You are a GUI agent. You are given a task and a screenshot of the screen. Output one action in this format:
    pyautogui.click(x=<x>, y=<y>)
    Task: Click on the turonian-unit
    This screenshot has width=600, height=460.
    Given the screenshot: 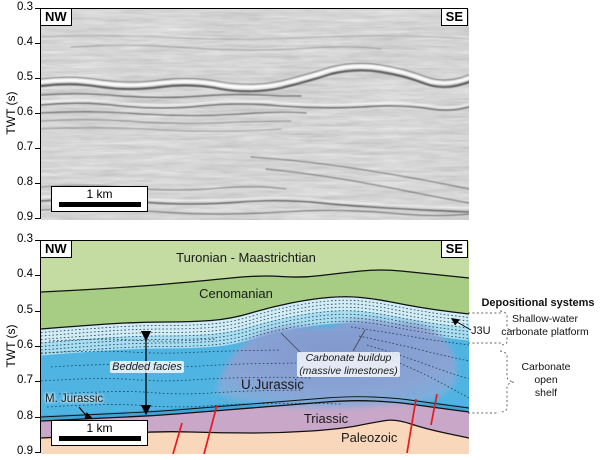 What is the action you would take?
    pyautogui.click(x=255, y=266)
    